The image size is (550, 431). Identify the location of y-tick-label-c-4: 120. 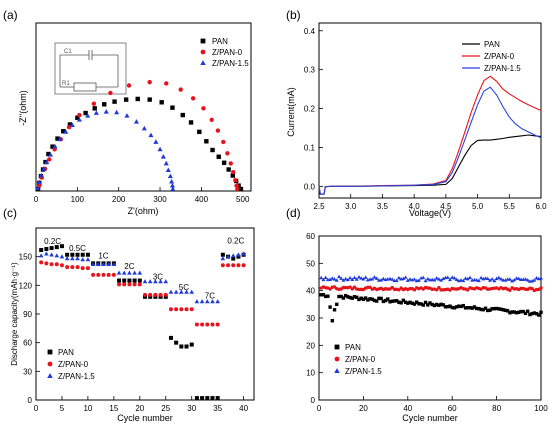
(26, 285).